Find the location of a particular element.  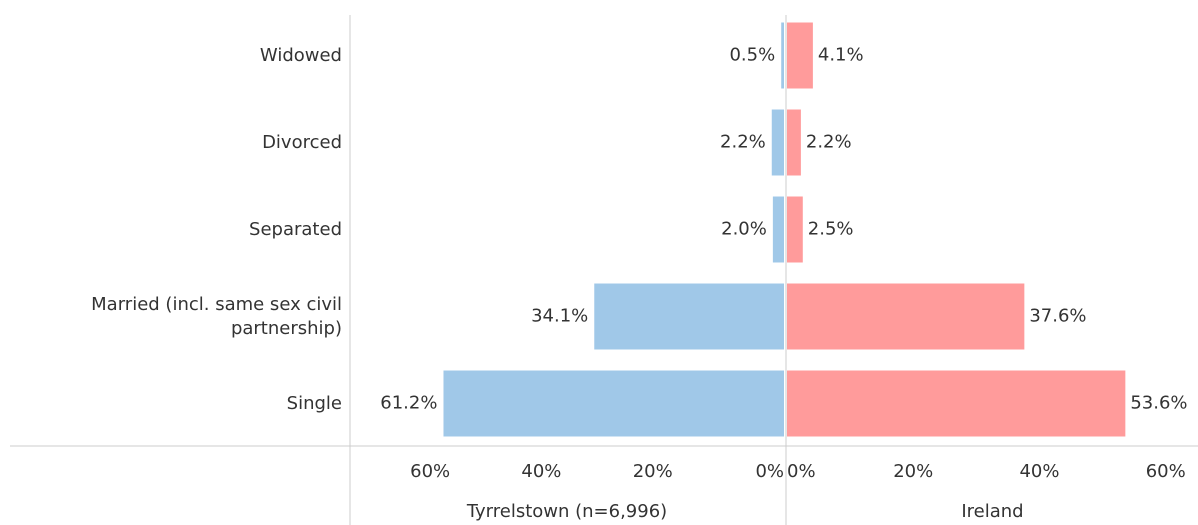

value-label: 4.1% is located at coordinates (841, 55).